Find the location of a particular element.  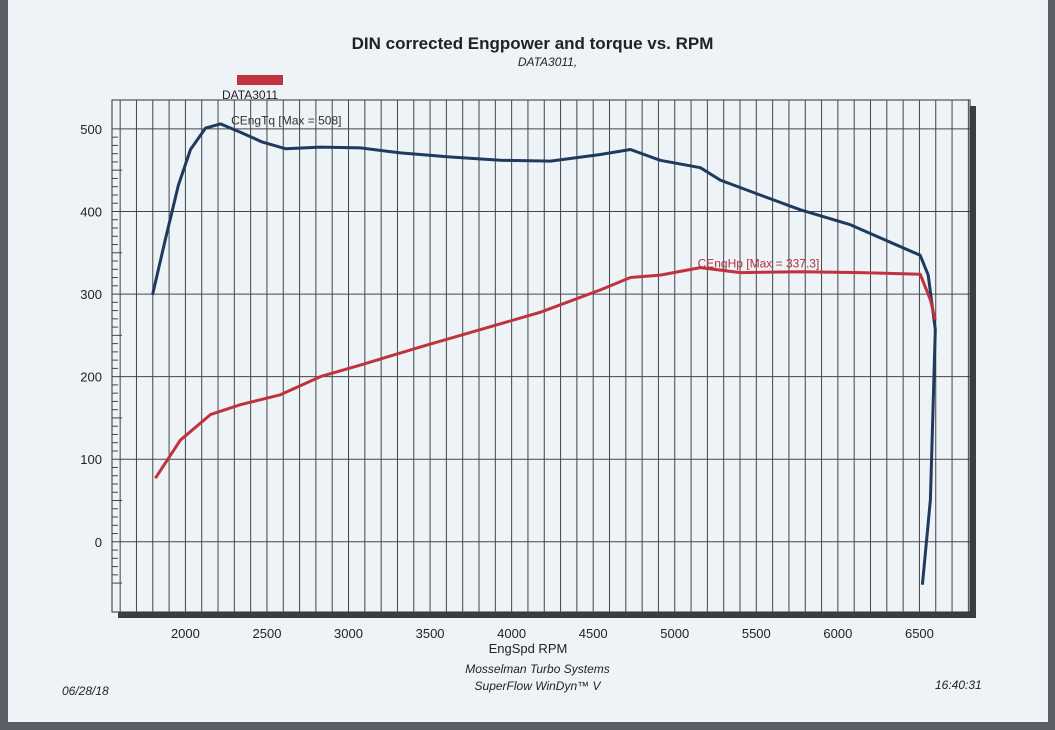

legend-label: DATA3011 is located at coordinates (250, 95).